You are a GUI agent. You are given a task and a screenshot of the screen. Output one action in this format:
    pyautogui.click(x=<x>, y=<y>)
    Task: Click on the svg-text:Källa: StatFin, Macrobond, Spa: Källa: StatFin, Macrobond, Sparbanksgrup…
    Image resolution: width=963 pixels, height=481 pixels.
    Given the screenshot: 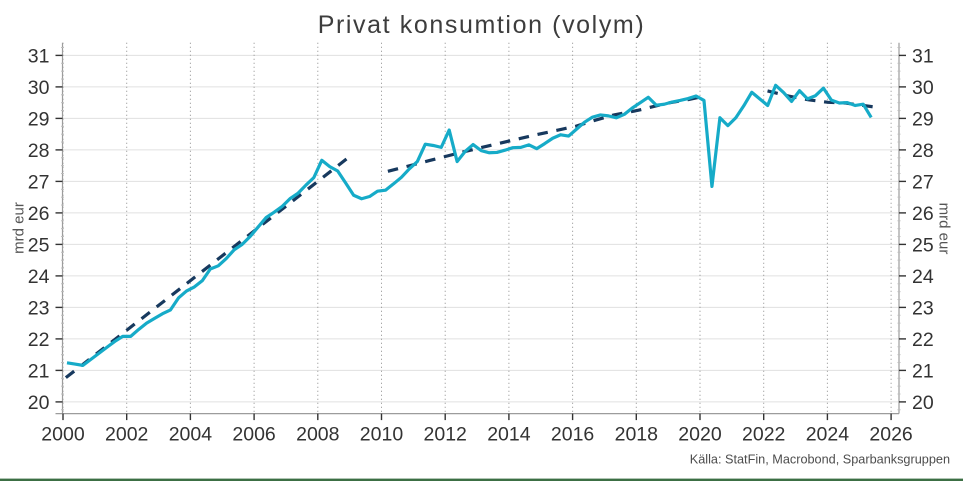 What is the action you would take?
    pyautogui.click(x=820, y=460)
    